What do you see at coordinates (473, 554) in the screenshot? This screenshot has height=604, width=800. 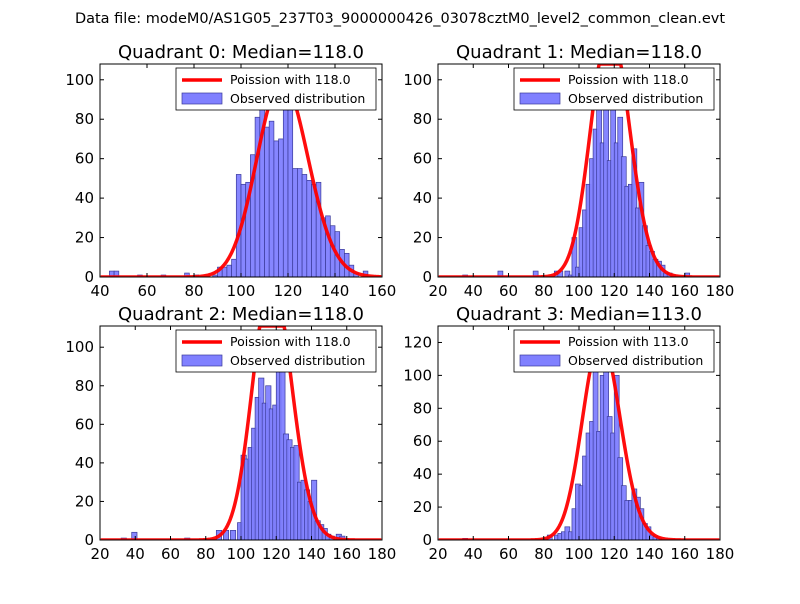 I see `quadrant-3-xtick-label-1: 40` at bounding box center [473, 554].